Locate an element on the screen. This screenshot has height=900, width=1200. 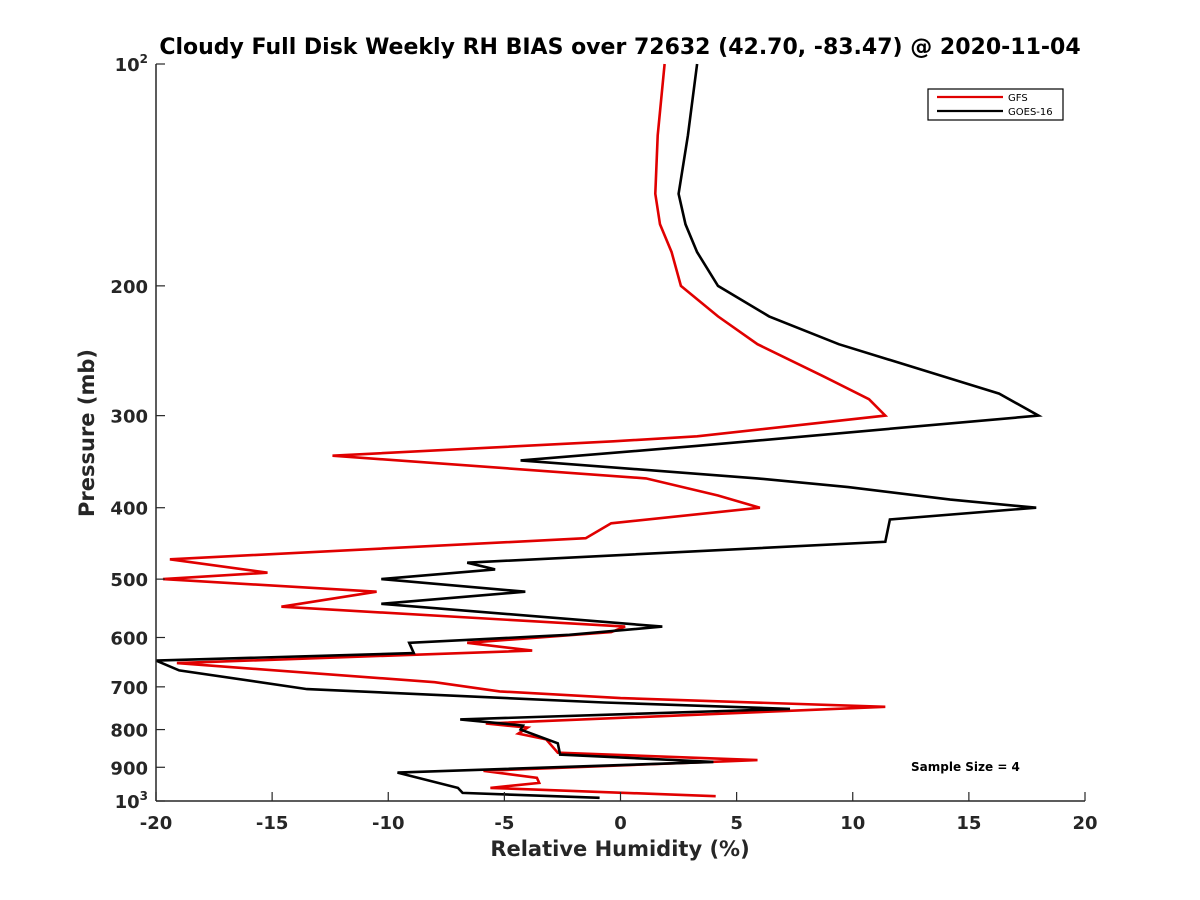
y-axis-ticks: 10² 200 300 400 500 600 700 800 900 10³ is located at coordinates (137, 432).